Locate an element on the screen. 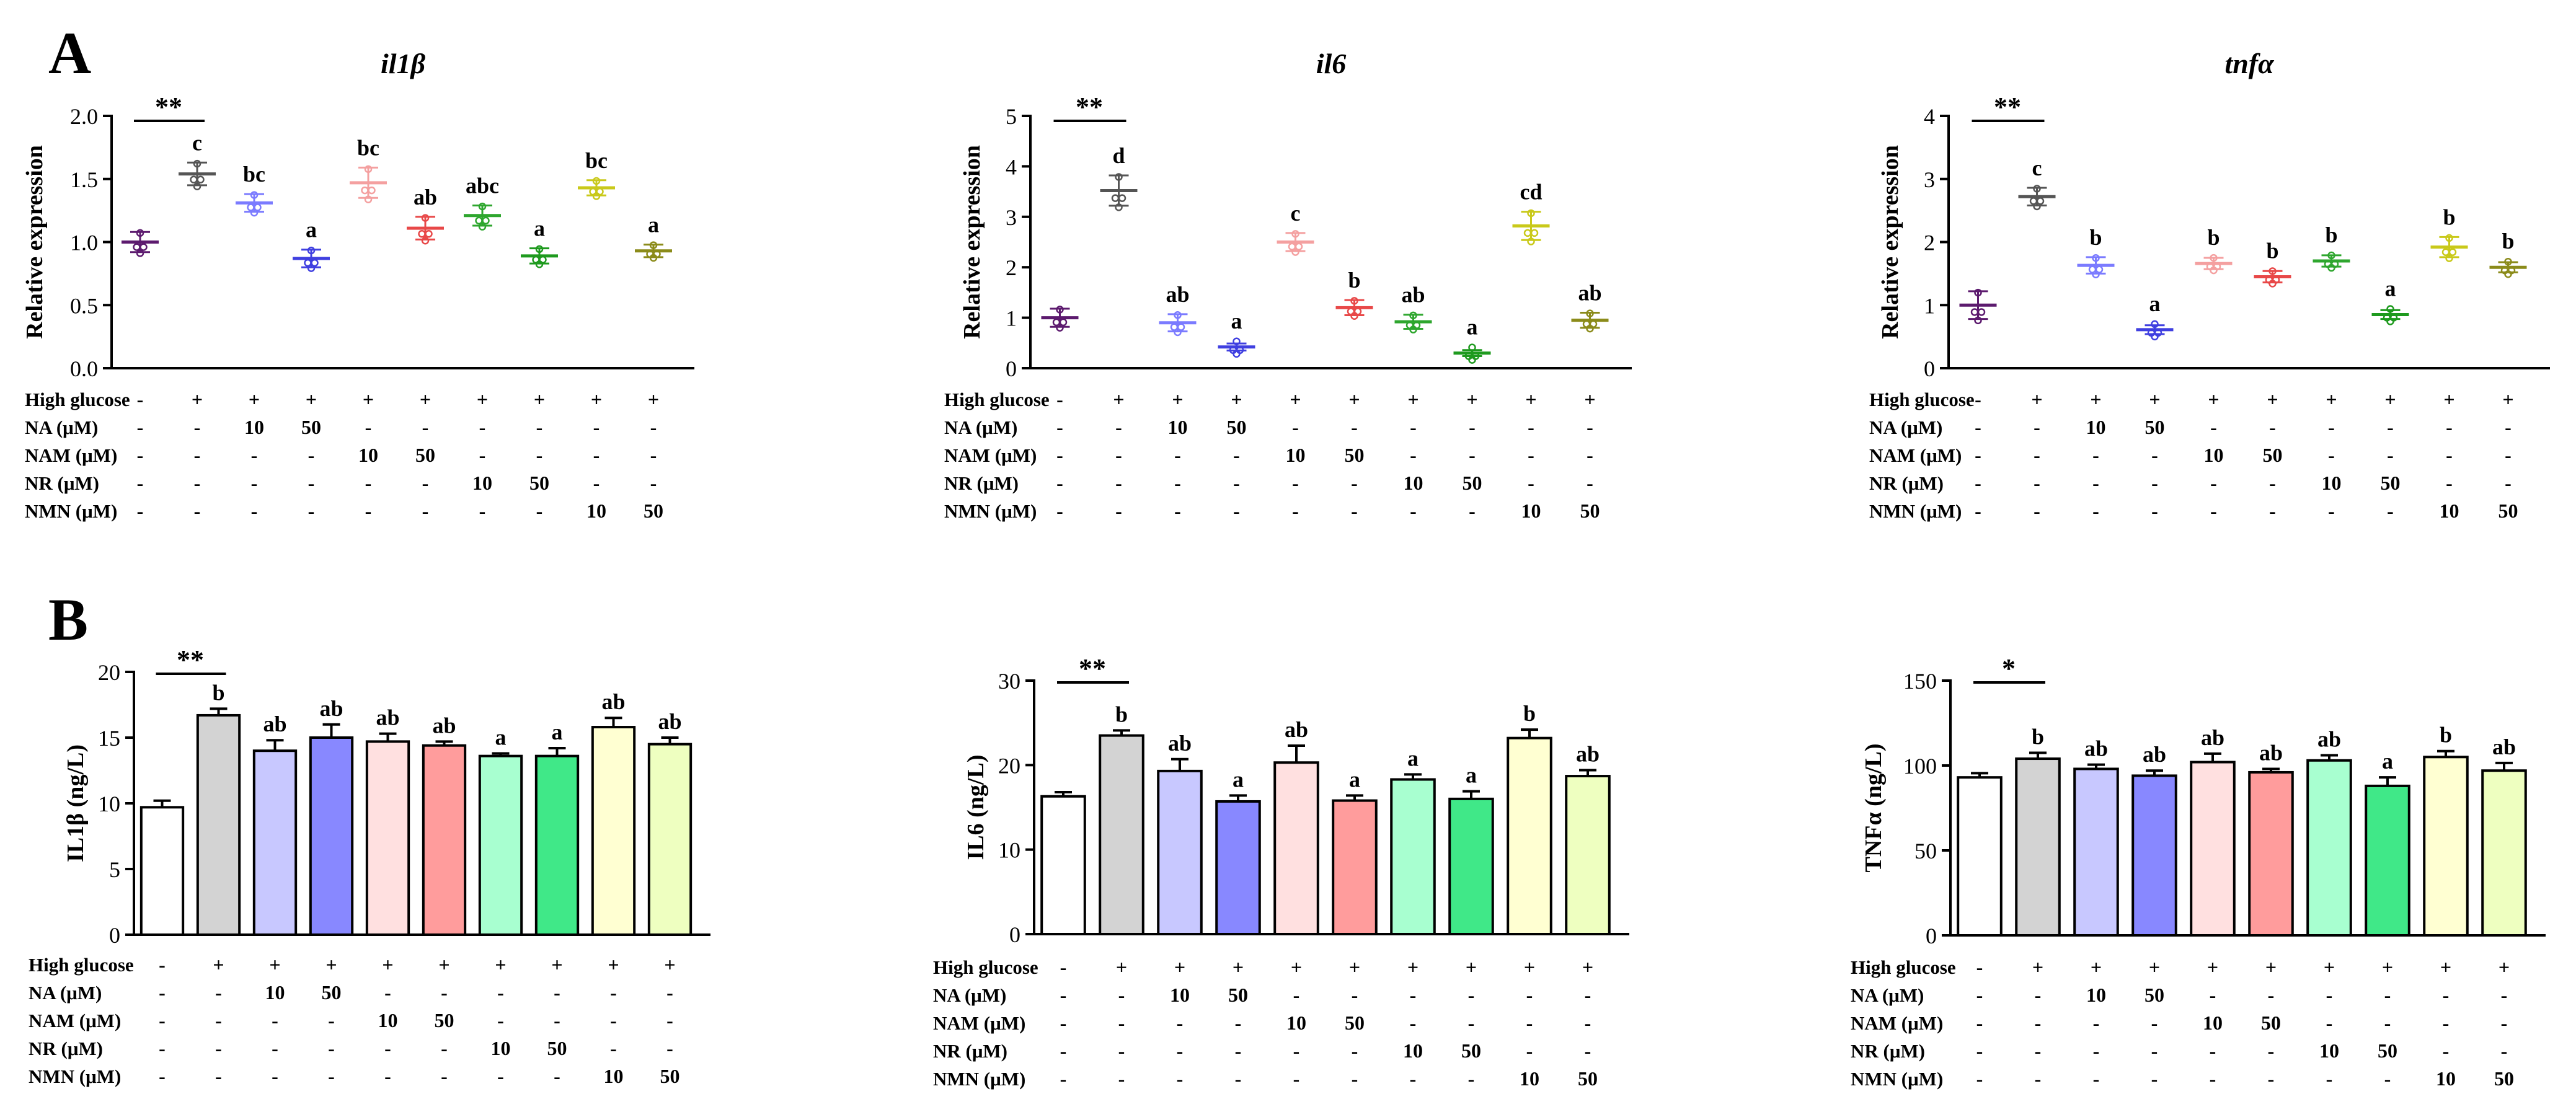 The image size is (2576, 1112). significance-letter: bc is located at coordinates (596, 160).